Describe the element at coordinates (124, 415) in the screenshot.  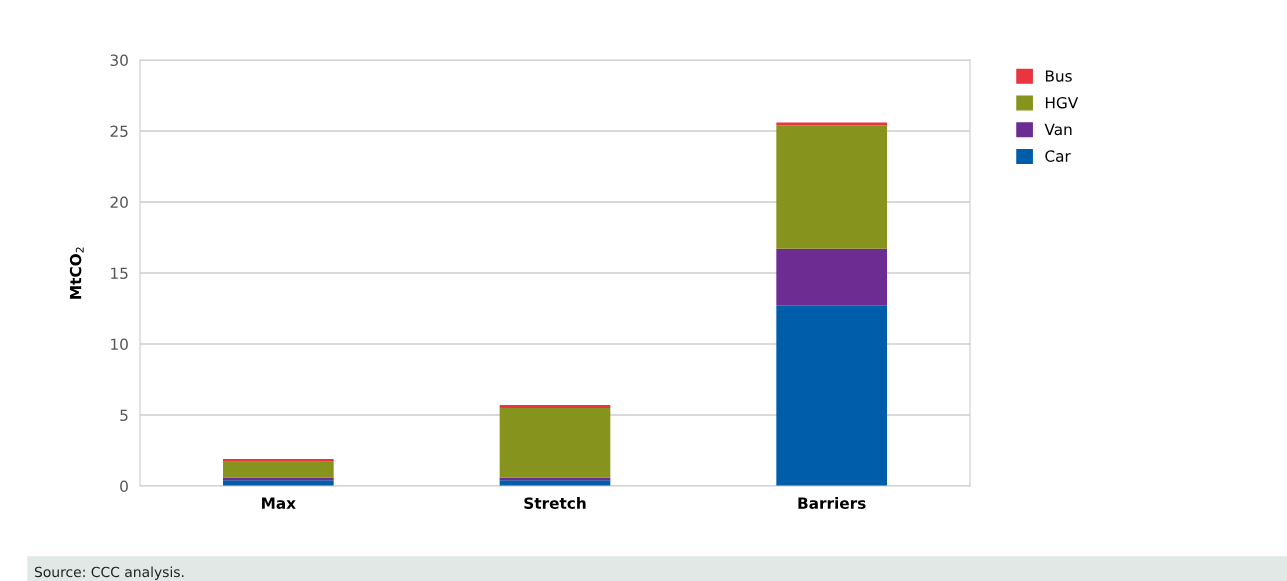
I see `y-tick-label: 5` at that location.